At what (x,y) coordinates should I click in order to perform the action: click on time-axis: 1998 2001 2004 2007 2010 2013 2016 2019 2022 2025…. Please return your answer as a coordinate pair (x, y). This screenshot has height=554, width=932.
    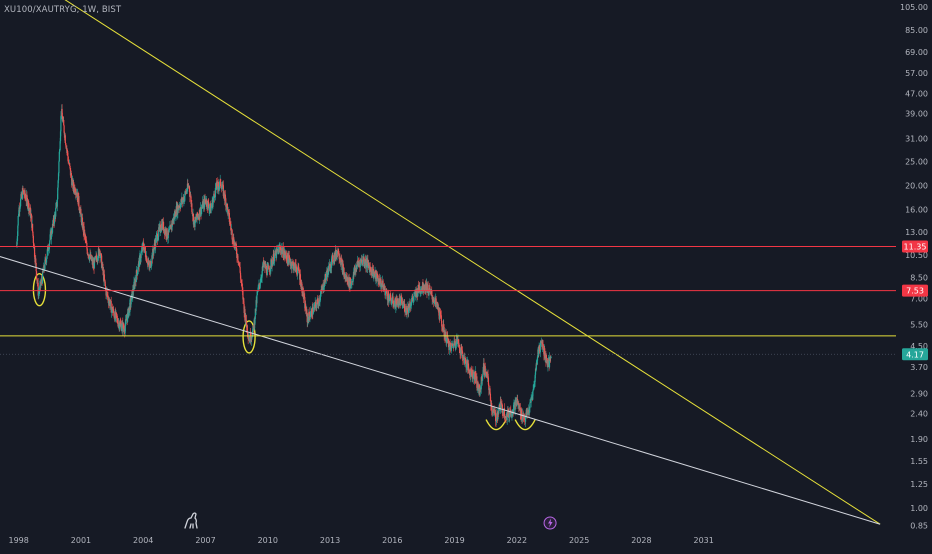
    Looking at the image, I should click on (361, 540).